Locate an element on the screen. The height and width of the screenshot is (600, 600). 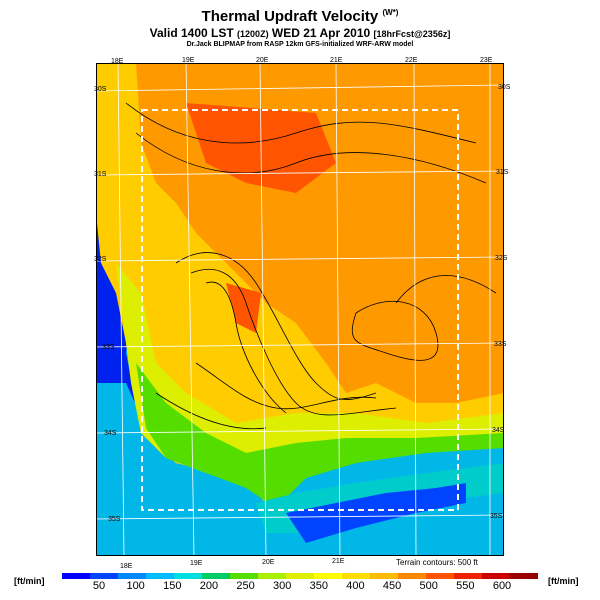
scale-tick-label: 250 is located at coordinates (245, 586).